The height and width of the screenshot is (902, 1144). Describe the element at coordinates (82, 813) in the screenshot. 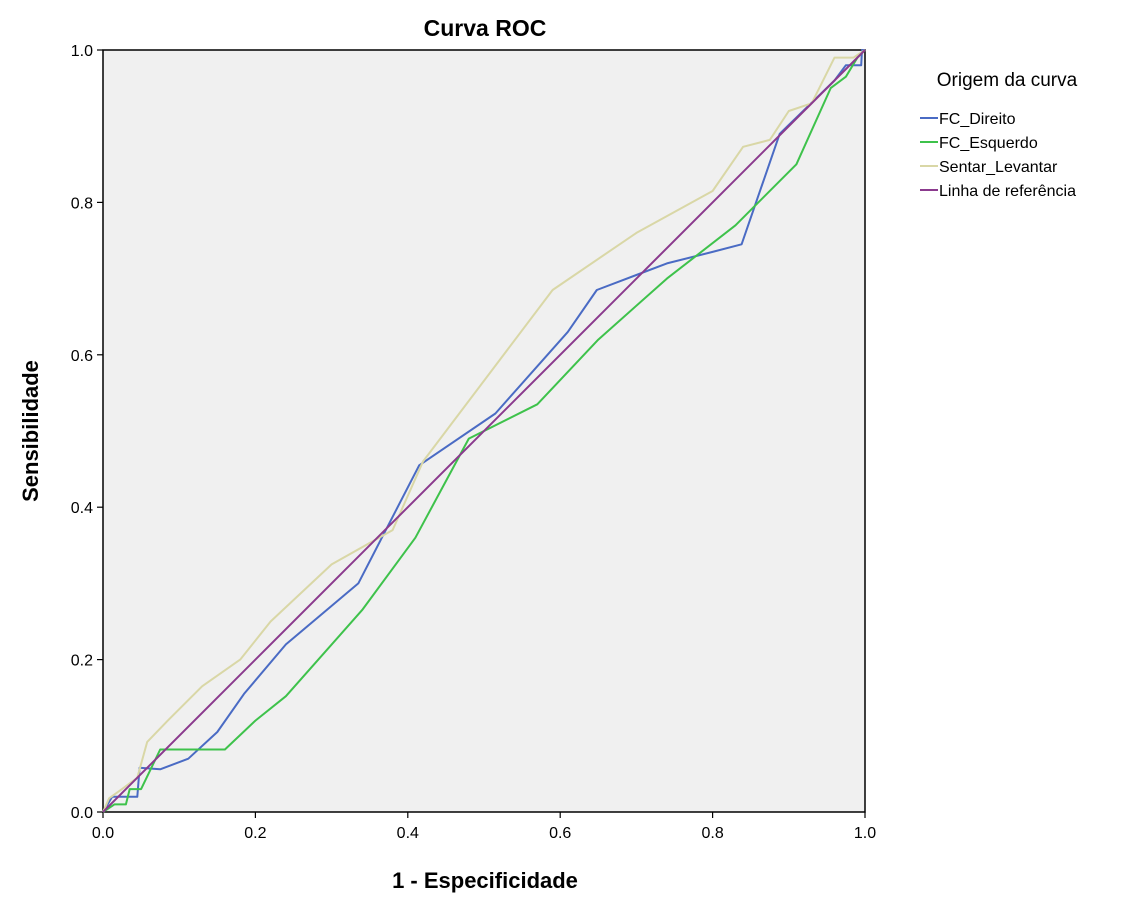

I see `y-tick-label: 0.0` at that location.